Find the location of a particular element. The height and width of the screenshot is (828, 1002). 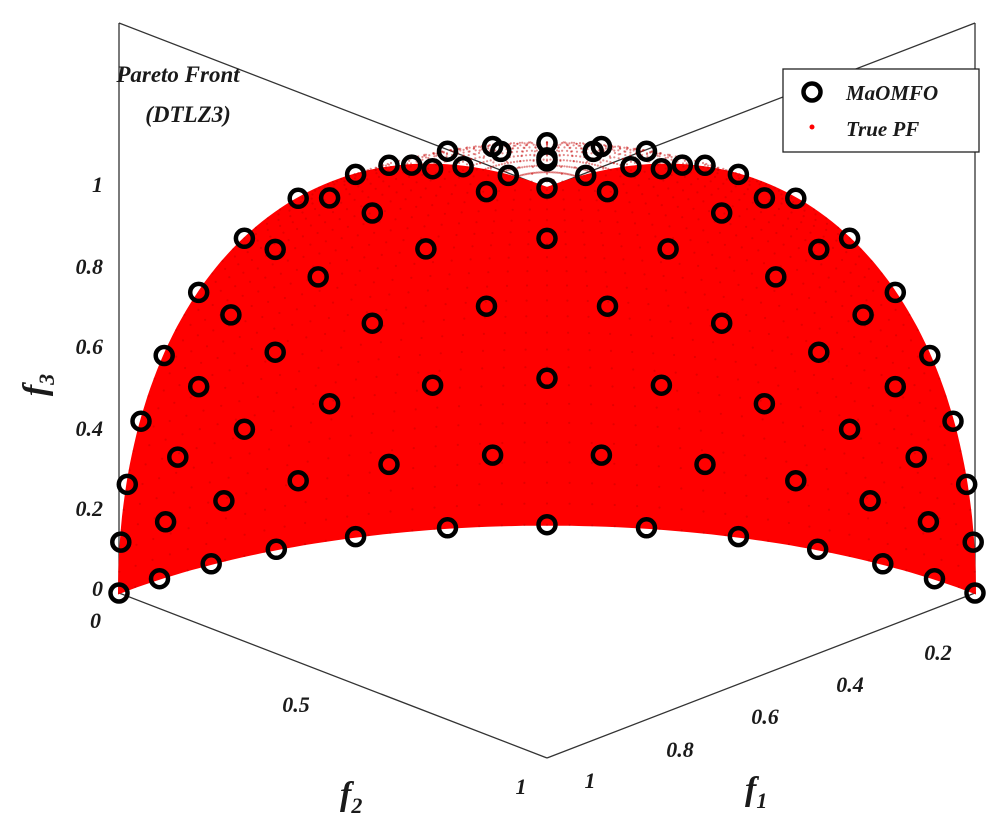

z-tick-0: 1 is located at coordinates (97, 184).